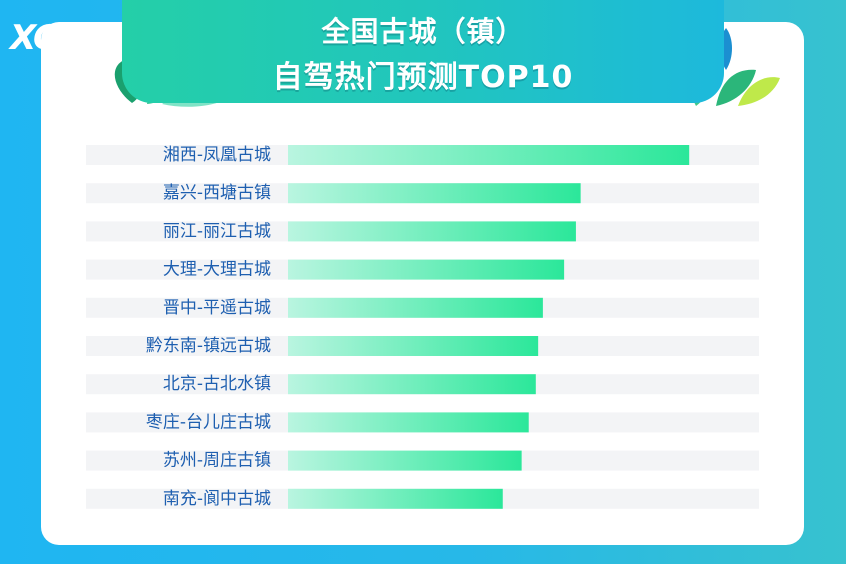  Describe the element at coordinates (423, 51) in the screenshot. I see `title-banner` at that location.